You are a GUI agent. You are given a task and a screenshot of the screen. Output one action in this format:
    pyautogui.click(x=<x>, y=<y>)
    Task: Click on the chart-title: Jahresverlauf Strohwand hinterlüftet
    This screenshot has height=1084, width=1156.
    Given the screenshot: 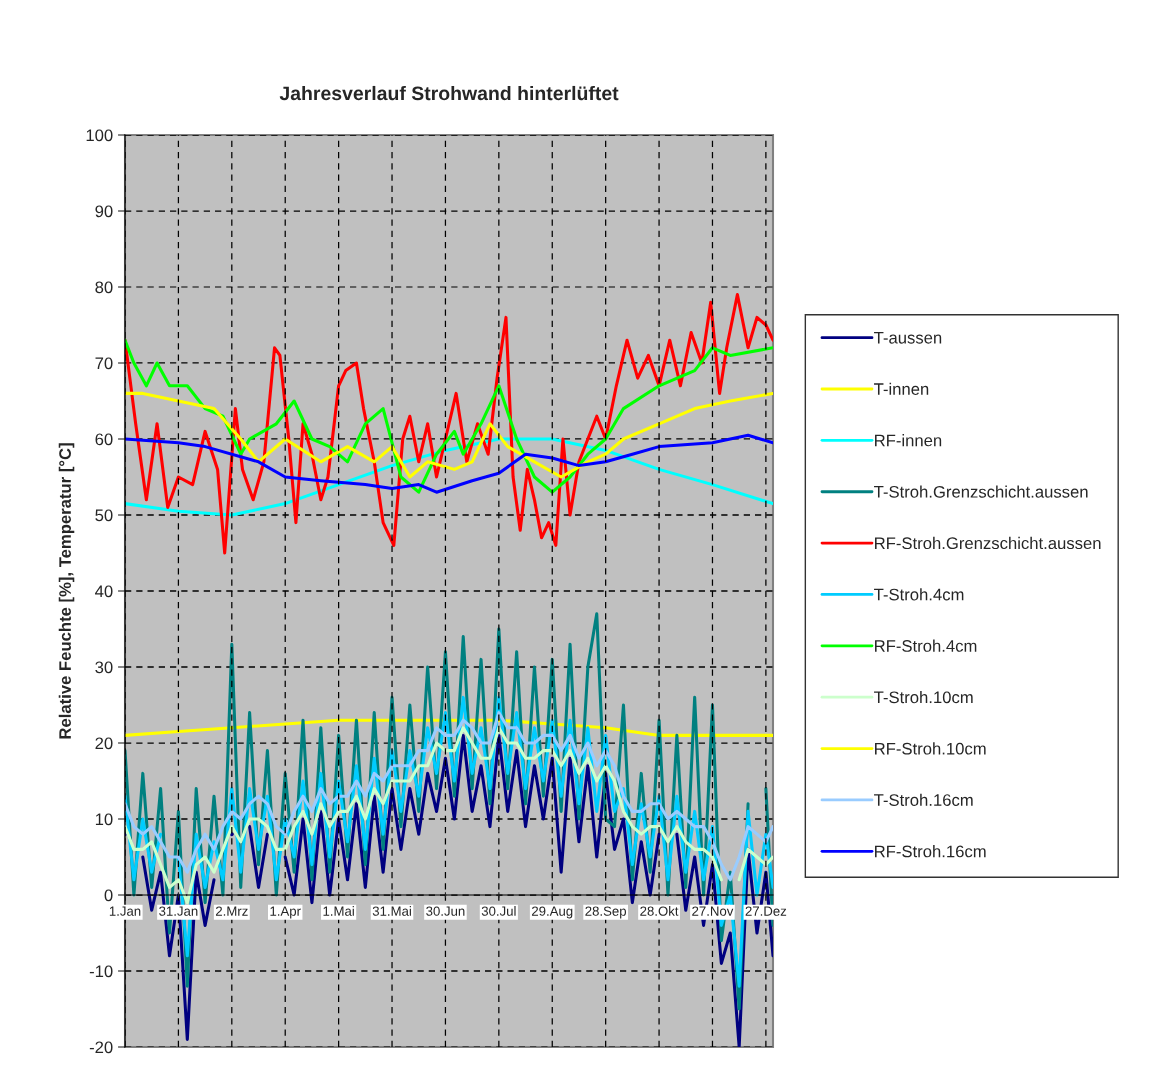 What is the action you would take?
    pyautogui.click(x=449, y=93)
    